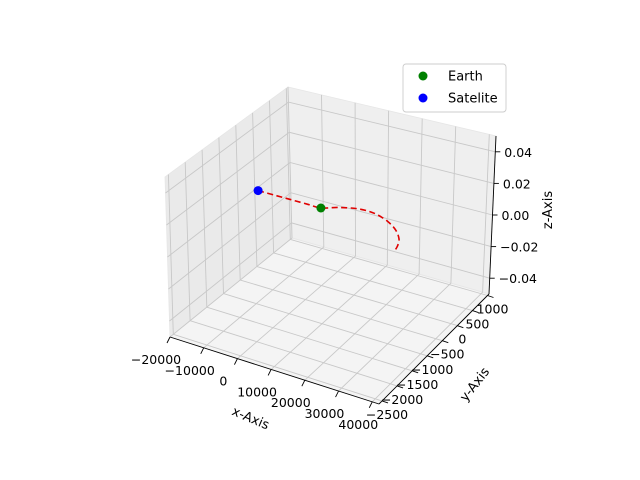 The width and height of the screenshot is (640, 480). I want to click on legend: Earth Satelite, so click(454, 88).